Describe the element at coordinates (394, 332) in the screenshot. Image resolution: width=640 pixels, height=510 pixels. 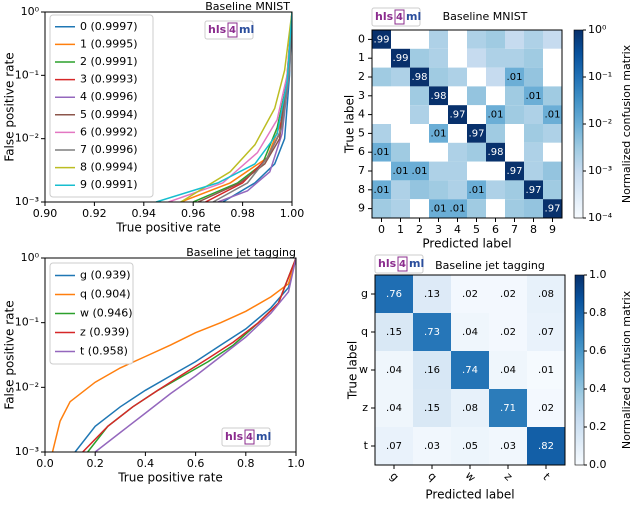
I see `cell-label: .15` at that location.